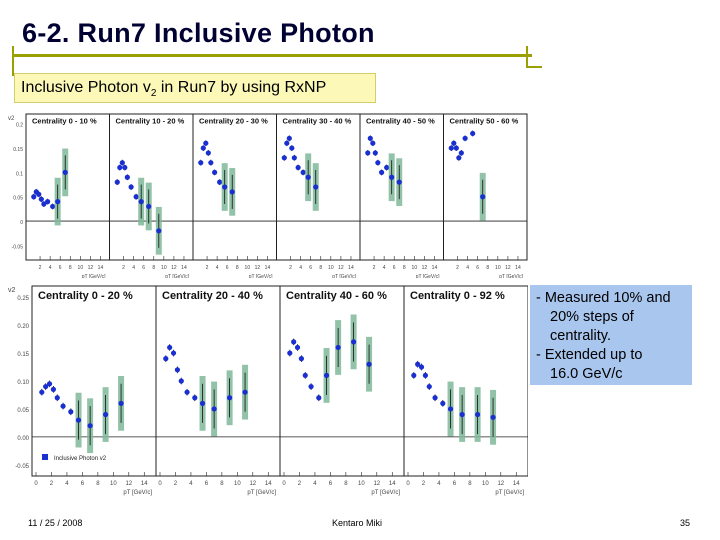 This screenshot has width=720, height=540. What do you see at coordinates (534, 57) in the screenshot?
I see `title-corner-right` at bounding box center [534, 57].